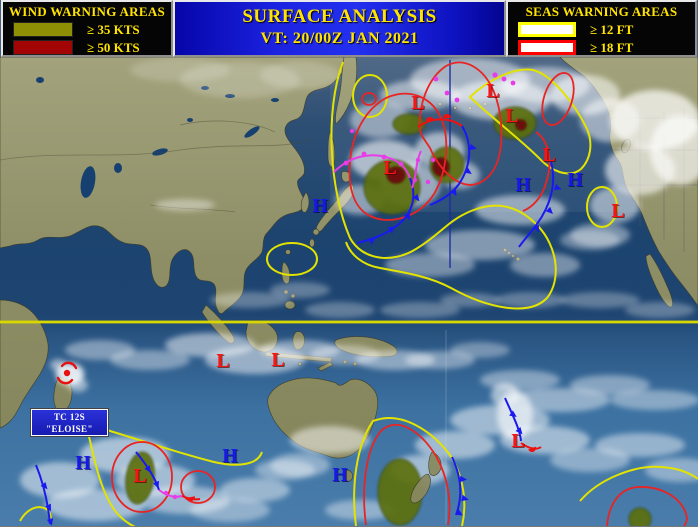 Image resolution: width=698 pixels, height=527 pixels. I want to click on wind-35kt-label: ≥ 35 KTS, so click(113, 29).